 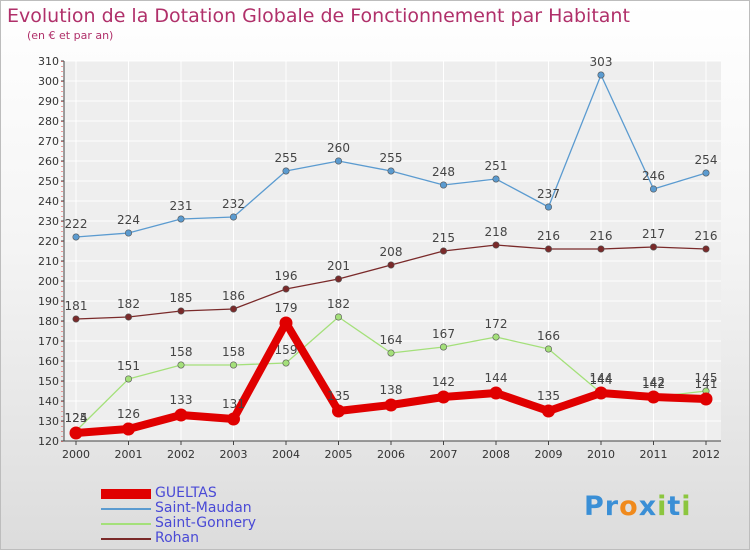 I want to click on data-label: 231, so click(x=181, y=206).